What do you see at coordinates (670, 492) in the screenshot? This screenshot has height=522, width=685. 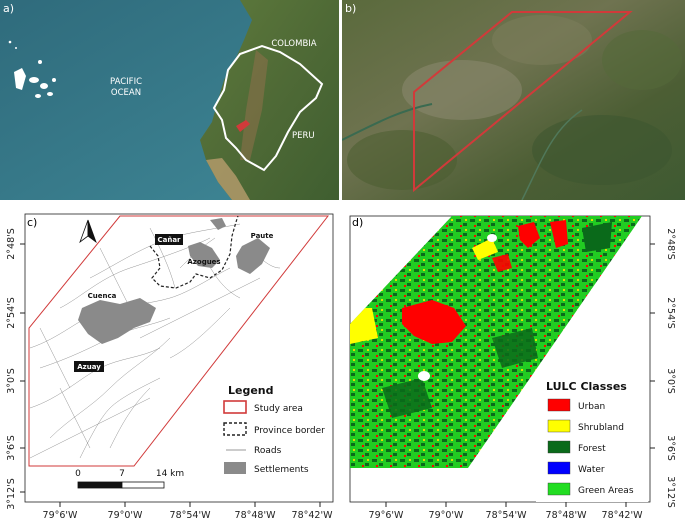 I see `y-tick-label-right: 3°12'S` at bounding box center [670, 492].